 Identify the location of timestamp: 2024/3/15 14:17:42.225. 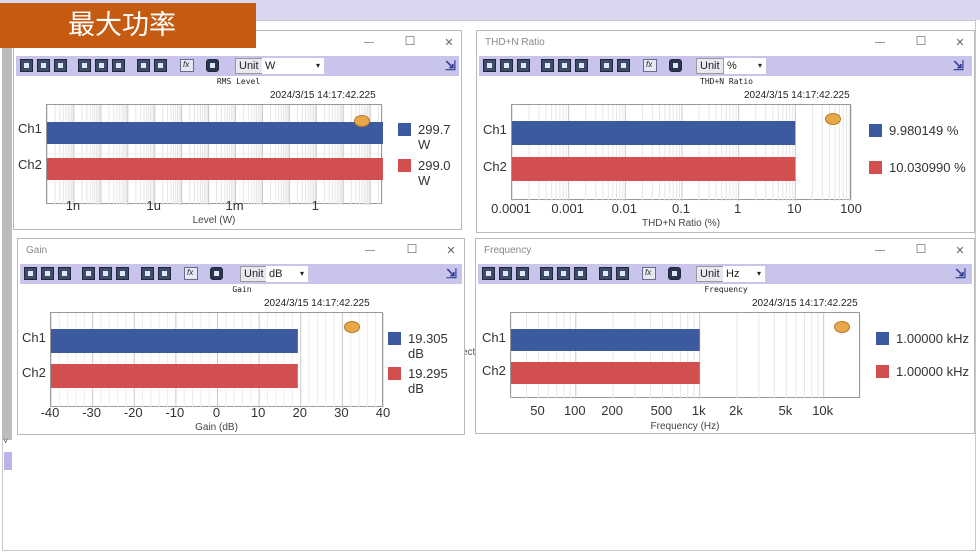
(317, 303).